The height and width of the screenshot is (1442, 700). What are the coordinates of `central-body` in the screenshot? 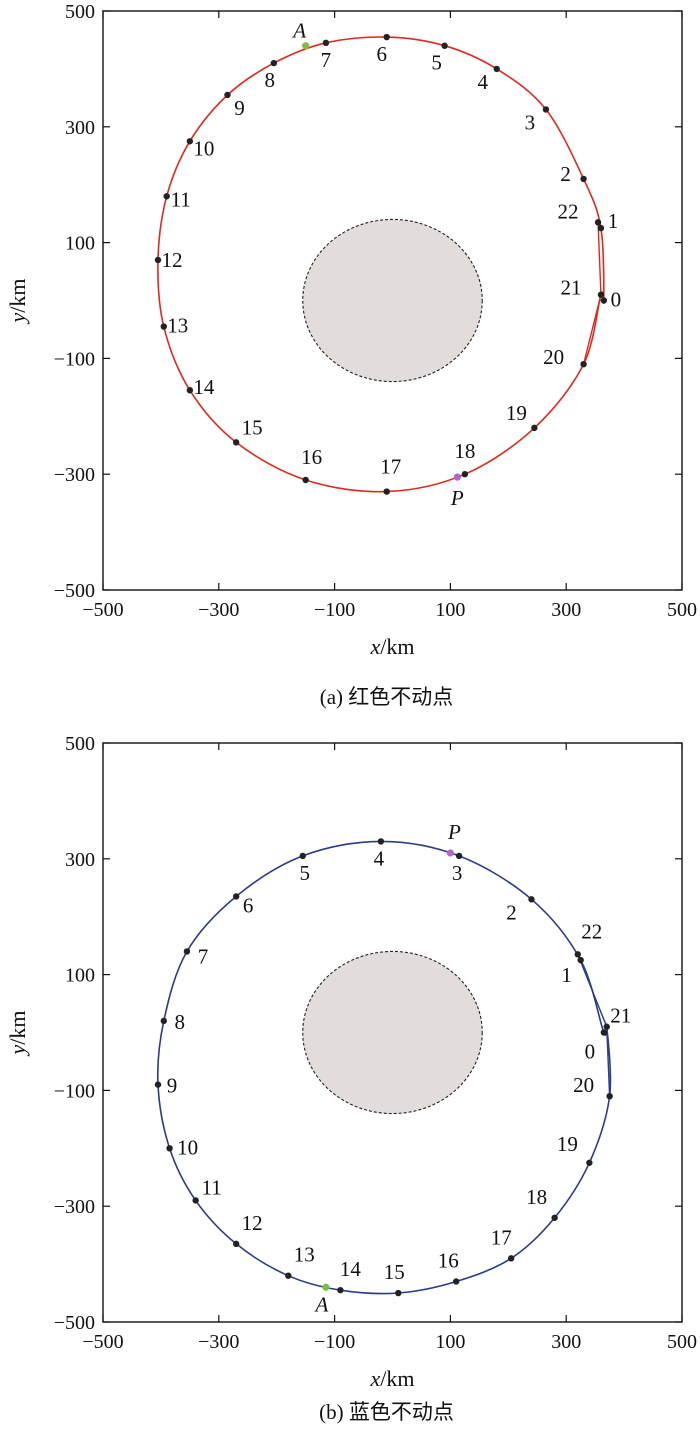 It's located at (392, 300).